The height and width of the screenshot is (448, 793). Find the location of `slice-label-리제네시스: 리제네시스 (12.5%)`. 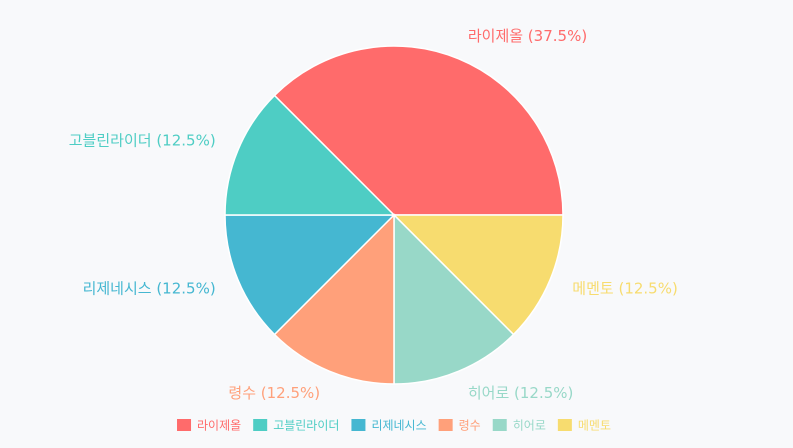

slice-label-리제네시스: 리제네시스 (12.5%) is located at coordinates (149, 288).